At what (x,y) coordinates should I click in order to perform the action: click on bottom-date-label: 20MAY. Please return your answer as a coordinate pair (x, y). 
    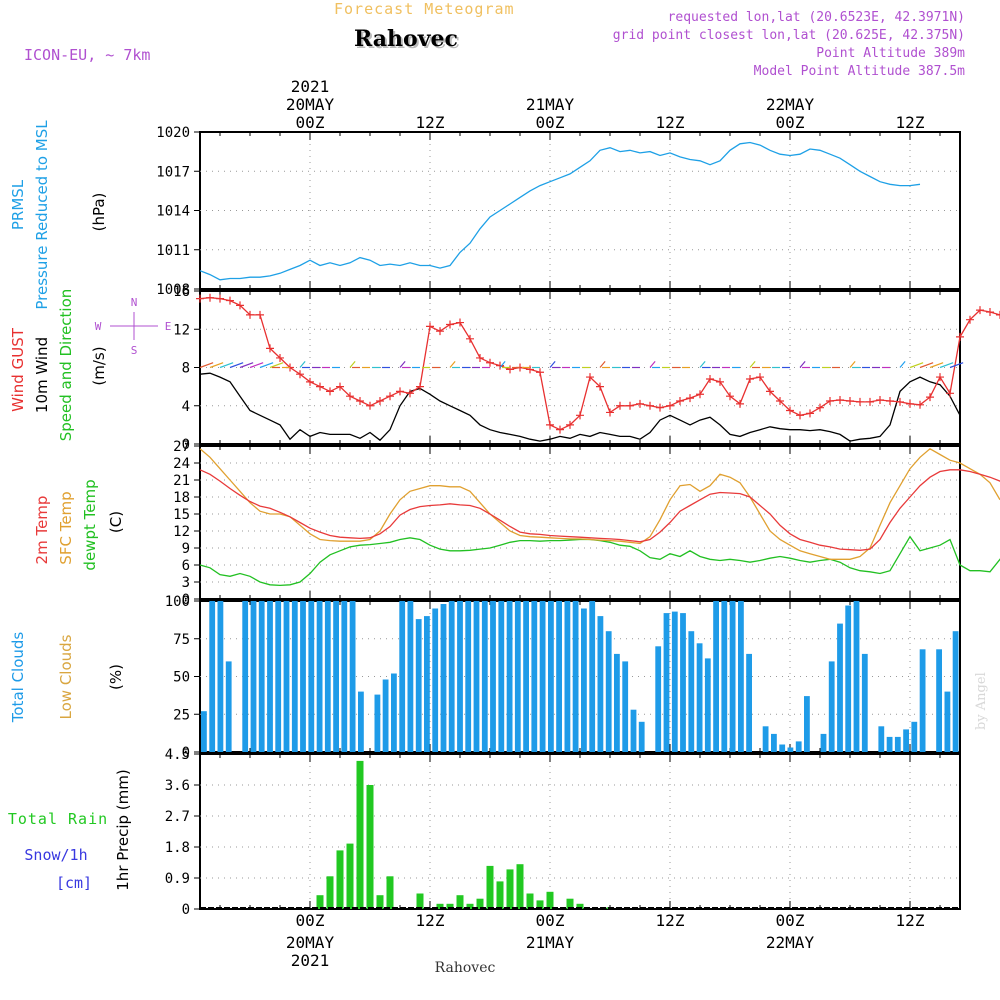
    Looking at the image, I should click on (310, 942).